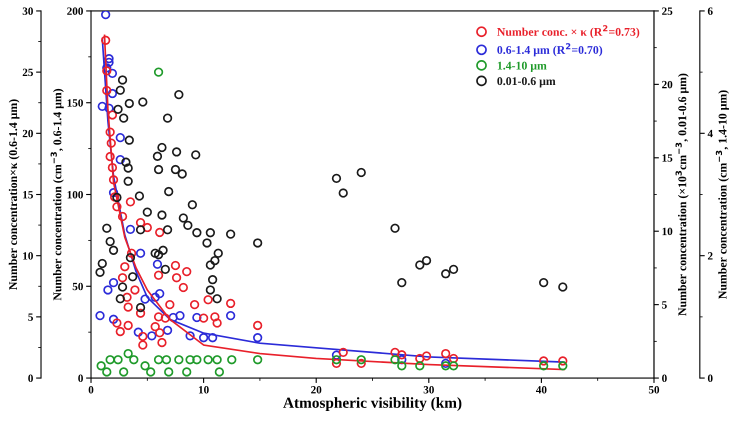 The height and width of the screenshot is (421, 734). Describe the element at coordinates (316, 390) in the screenshot. I see `x-tick-label: 20` at that location.